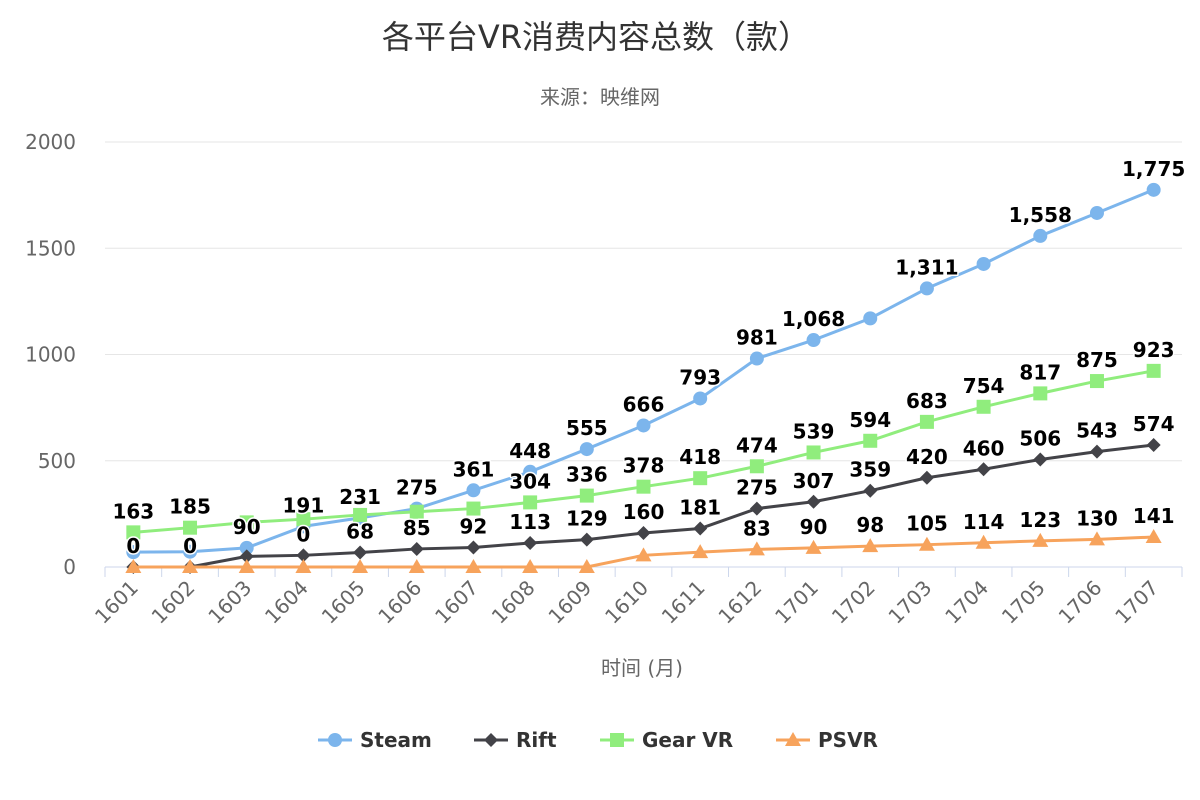  I want to click on data-label-psvr: 90, so click(814, 527).